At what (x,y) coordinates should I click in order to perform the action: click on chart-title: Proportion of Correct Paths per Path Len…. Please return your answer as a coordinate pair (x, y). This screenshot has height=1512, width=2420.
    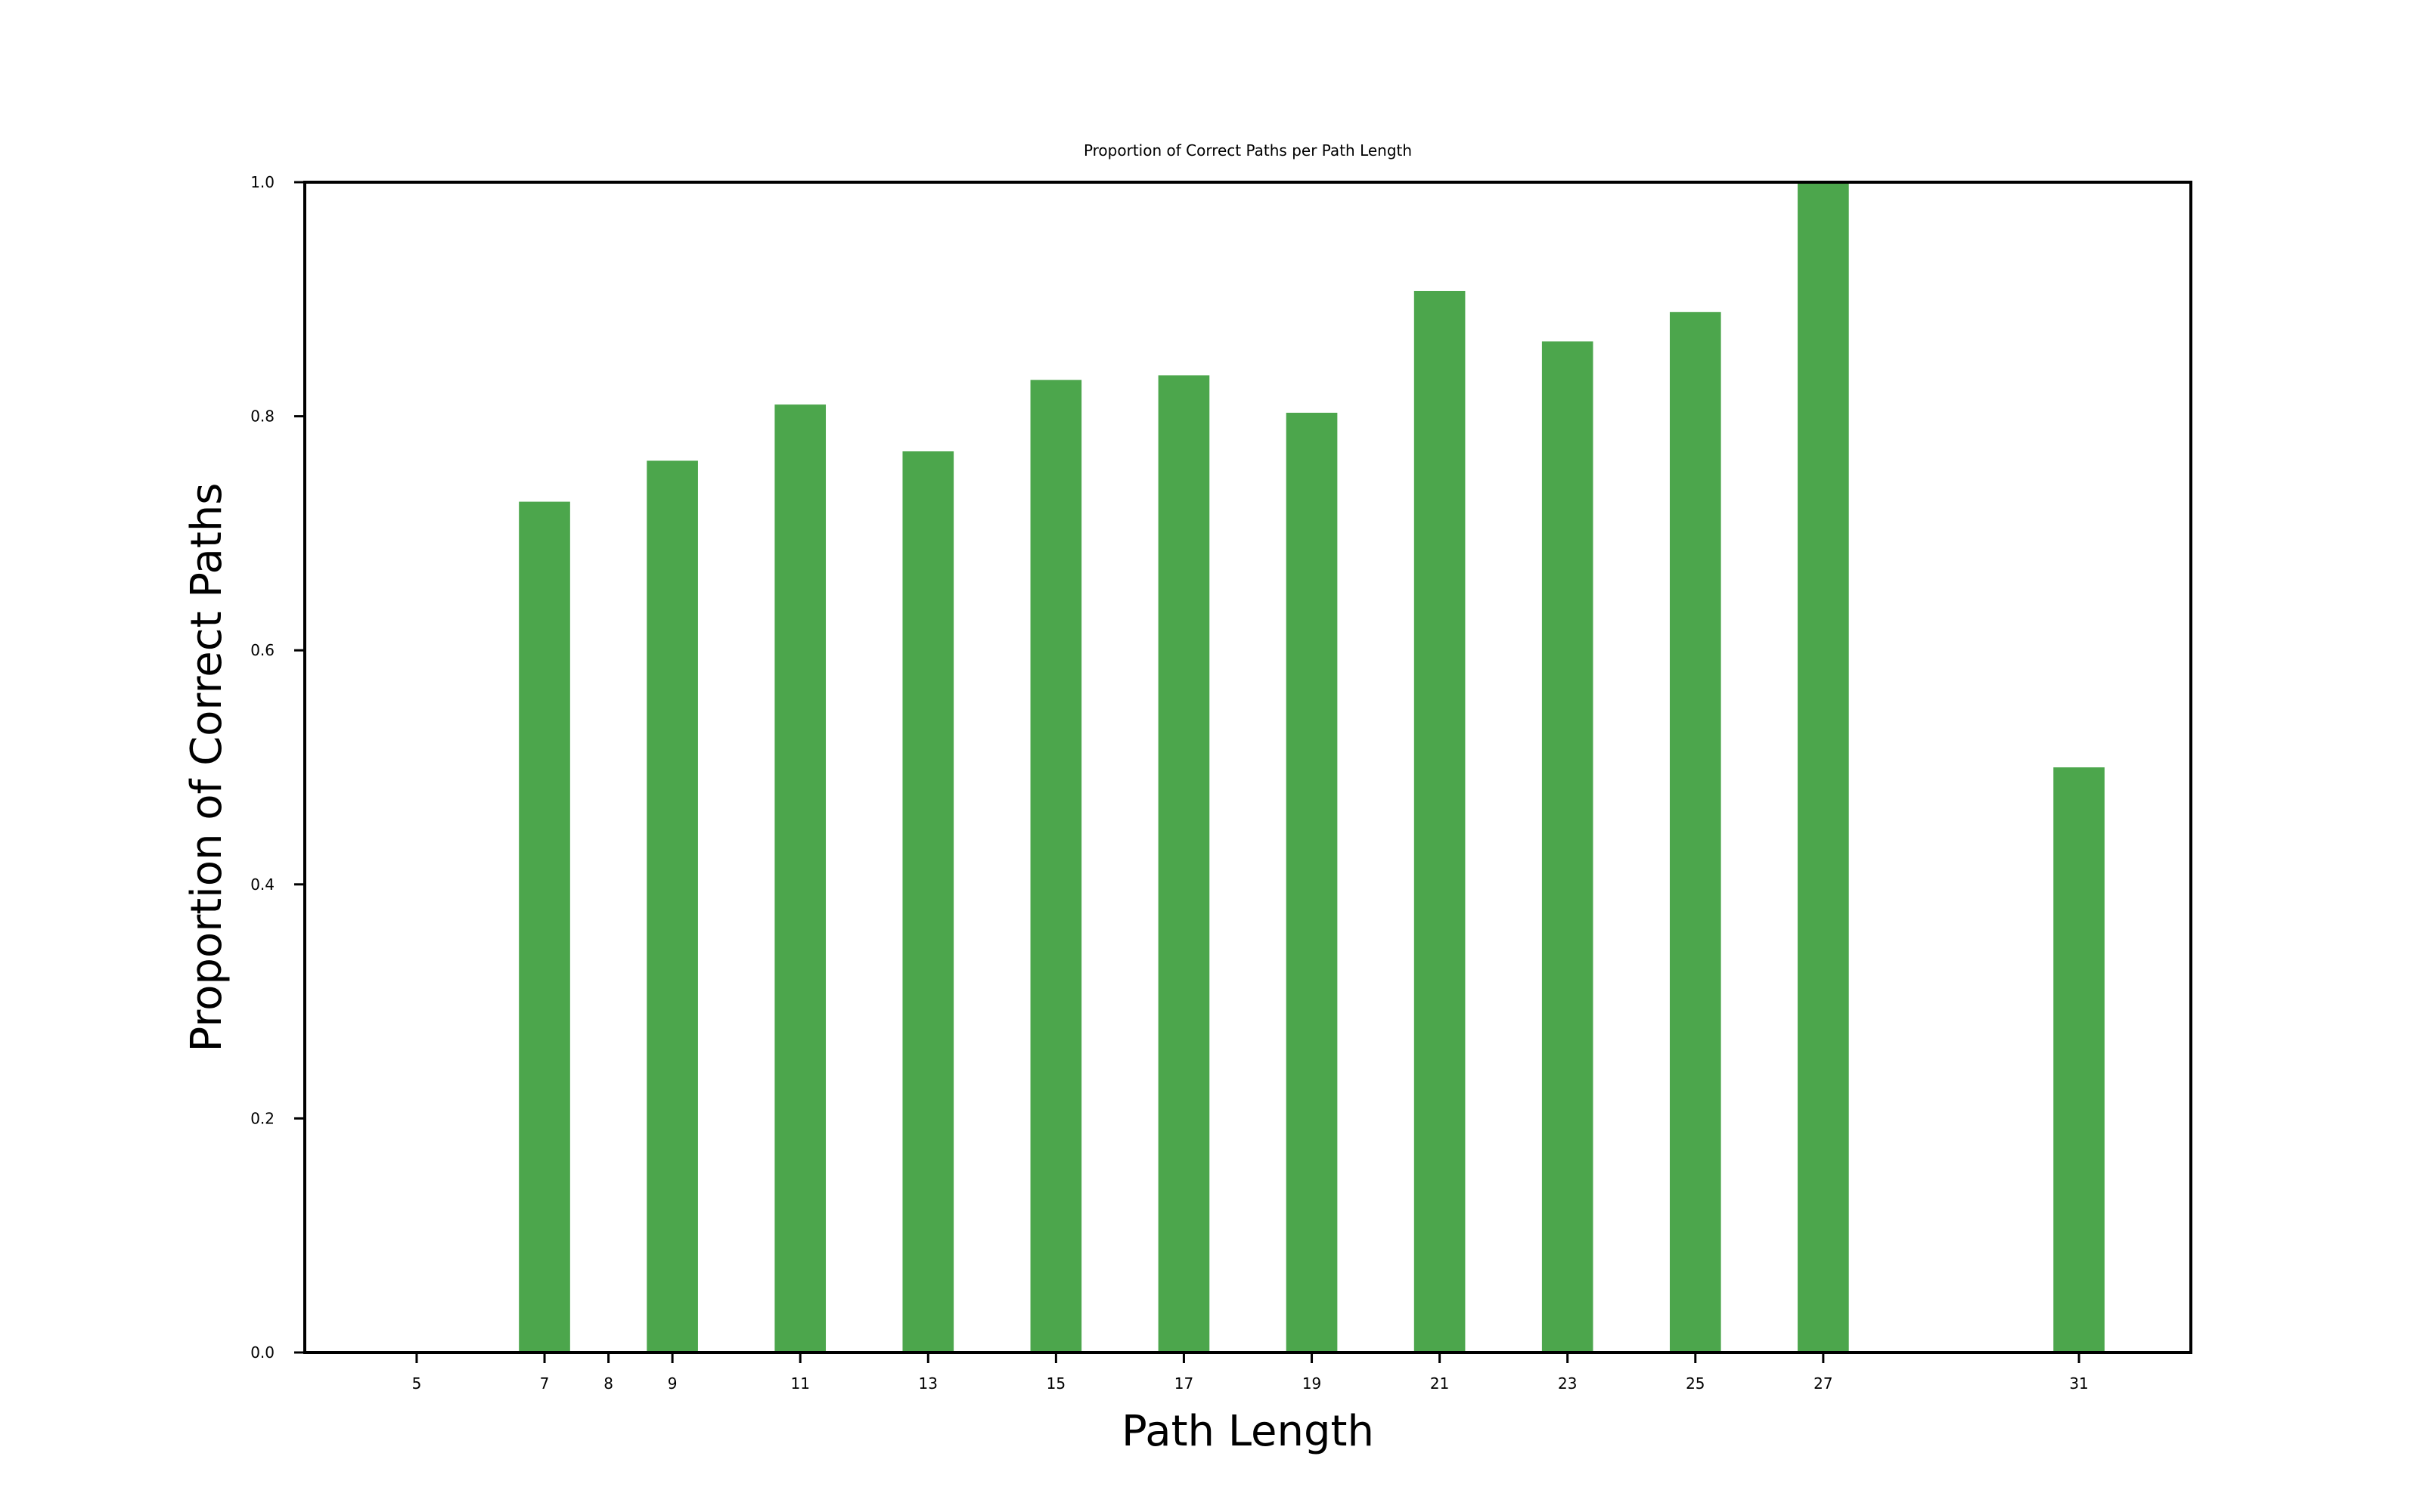
    Looking at the image, I should click on (1248, 150).